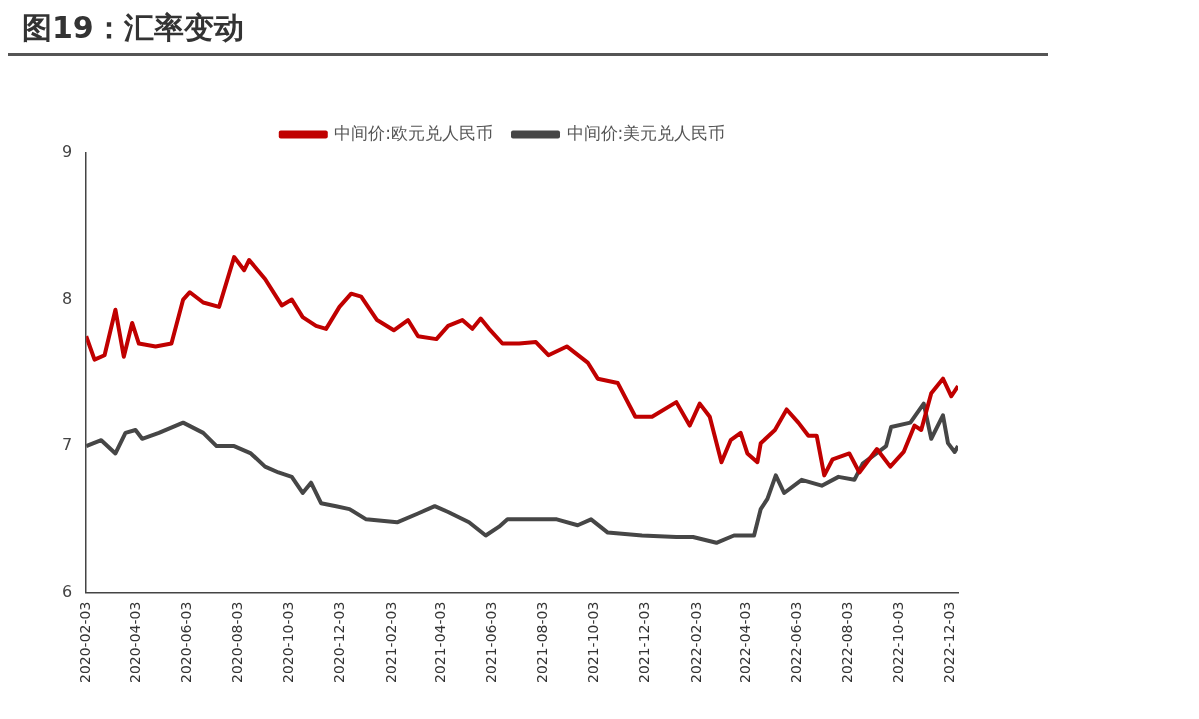  What do you see at coordinates (593, 642) in the screenshot?
I see `x-tick-label: 2021-10-03` at bounding box center [593, 642].